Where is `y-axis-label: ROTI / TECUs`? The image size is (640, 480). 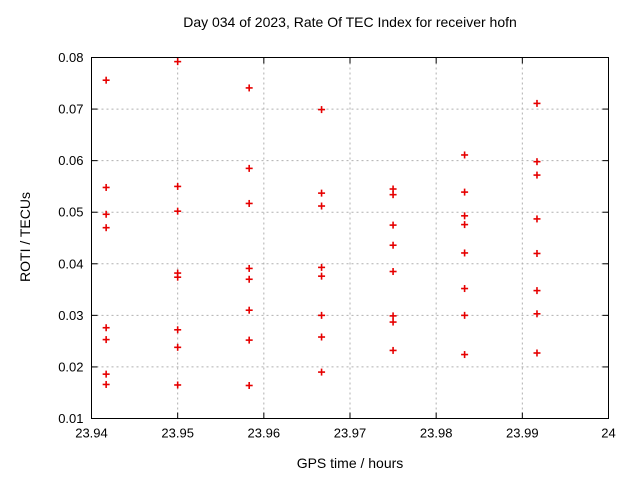
y-axis-label: ROTI / TECUs is located at coordinates (25, 237).